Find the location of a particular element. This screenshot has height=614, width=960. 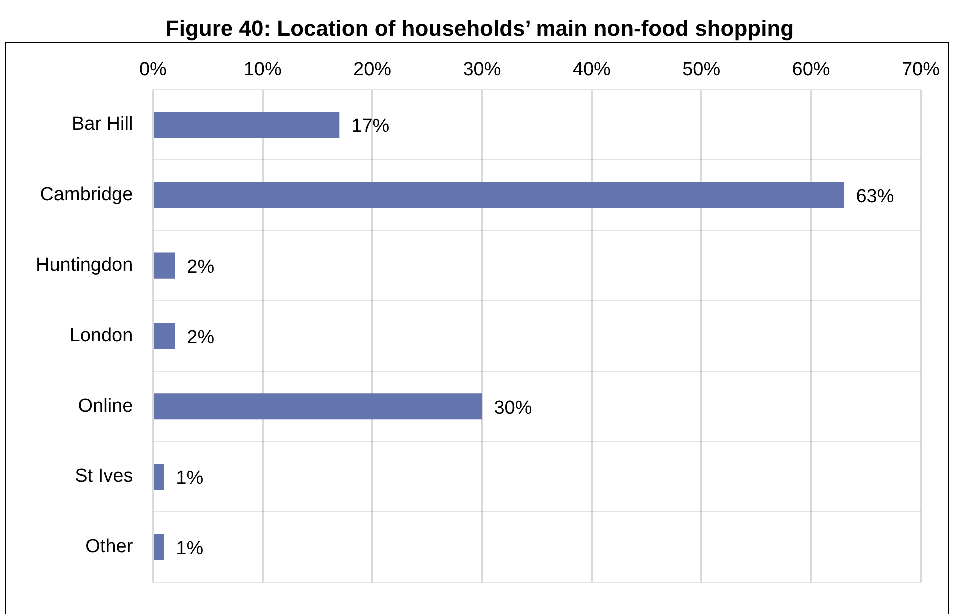

x-tick-label: 60% is located at coordinates (811, 70).